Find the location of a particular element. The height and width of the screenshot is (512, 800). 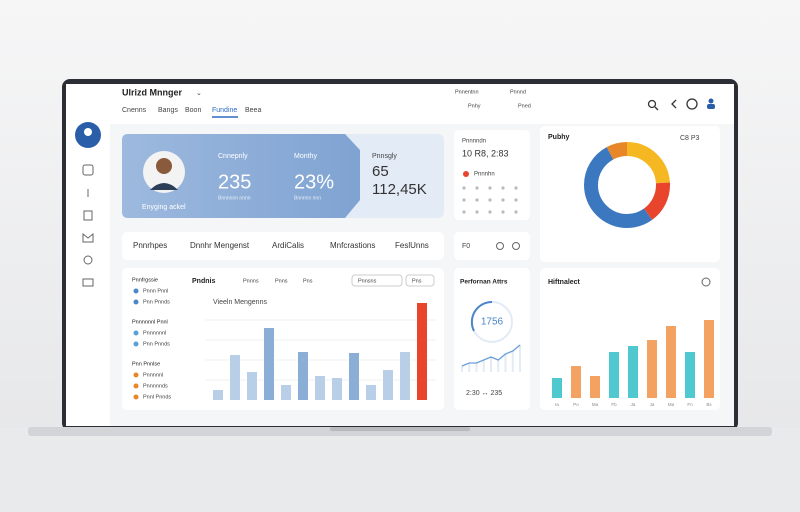

group-item: Pnnn Pnnl is located at coordinates (155, 291).